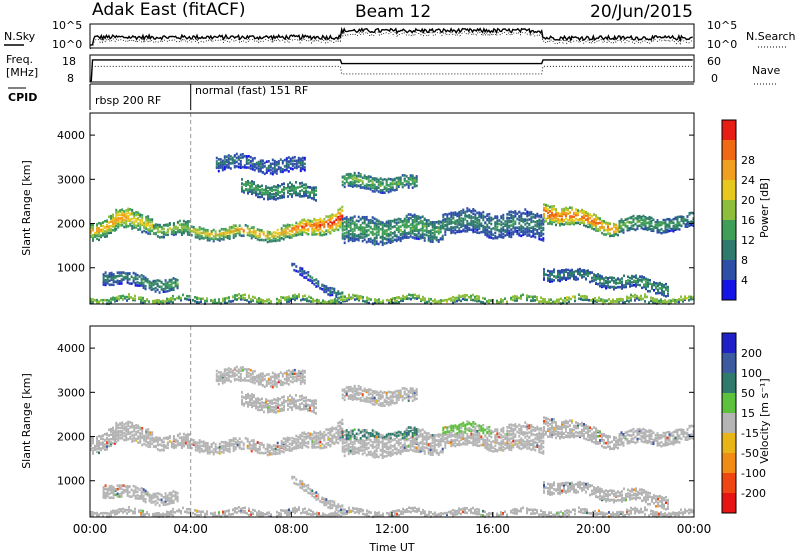 Image resolution: width=800 pixels, height=554 pixels. What do you see at coordinates (729, 210) in the screenshot?
I see `colorbar-frame` at bounding box center [729, 210].